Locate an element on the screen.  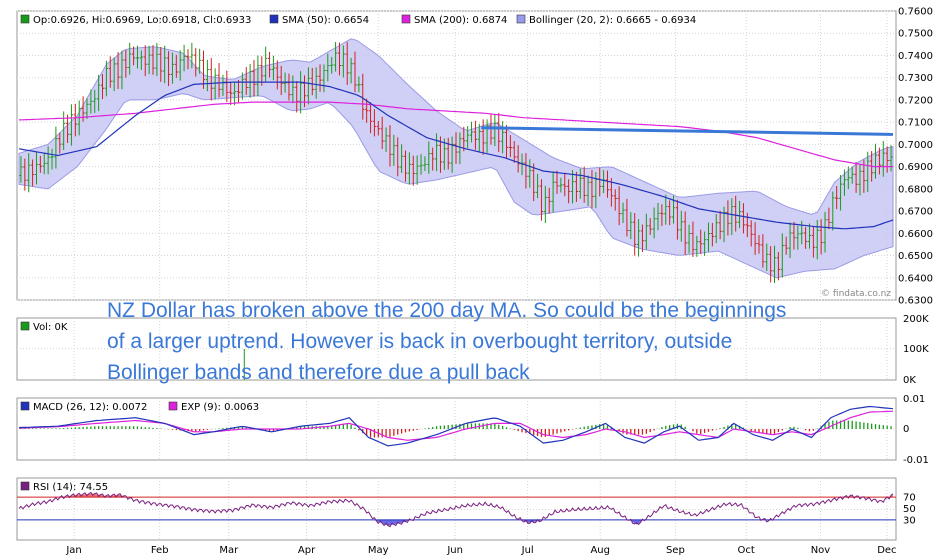
price-y-tick-label: 0.7200 is located at coordinates (915, 100).